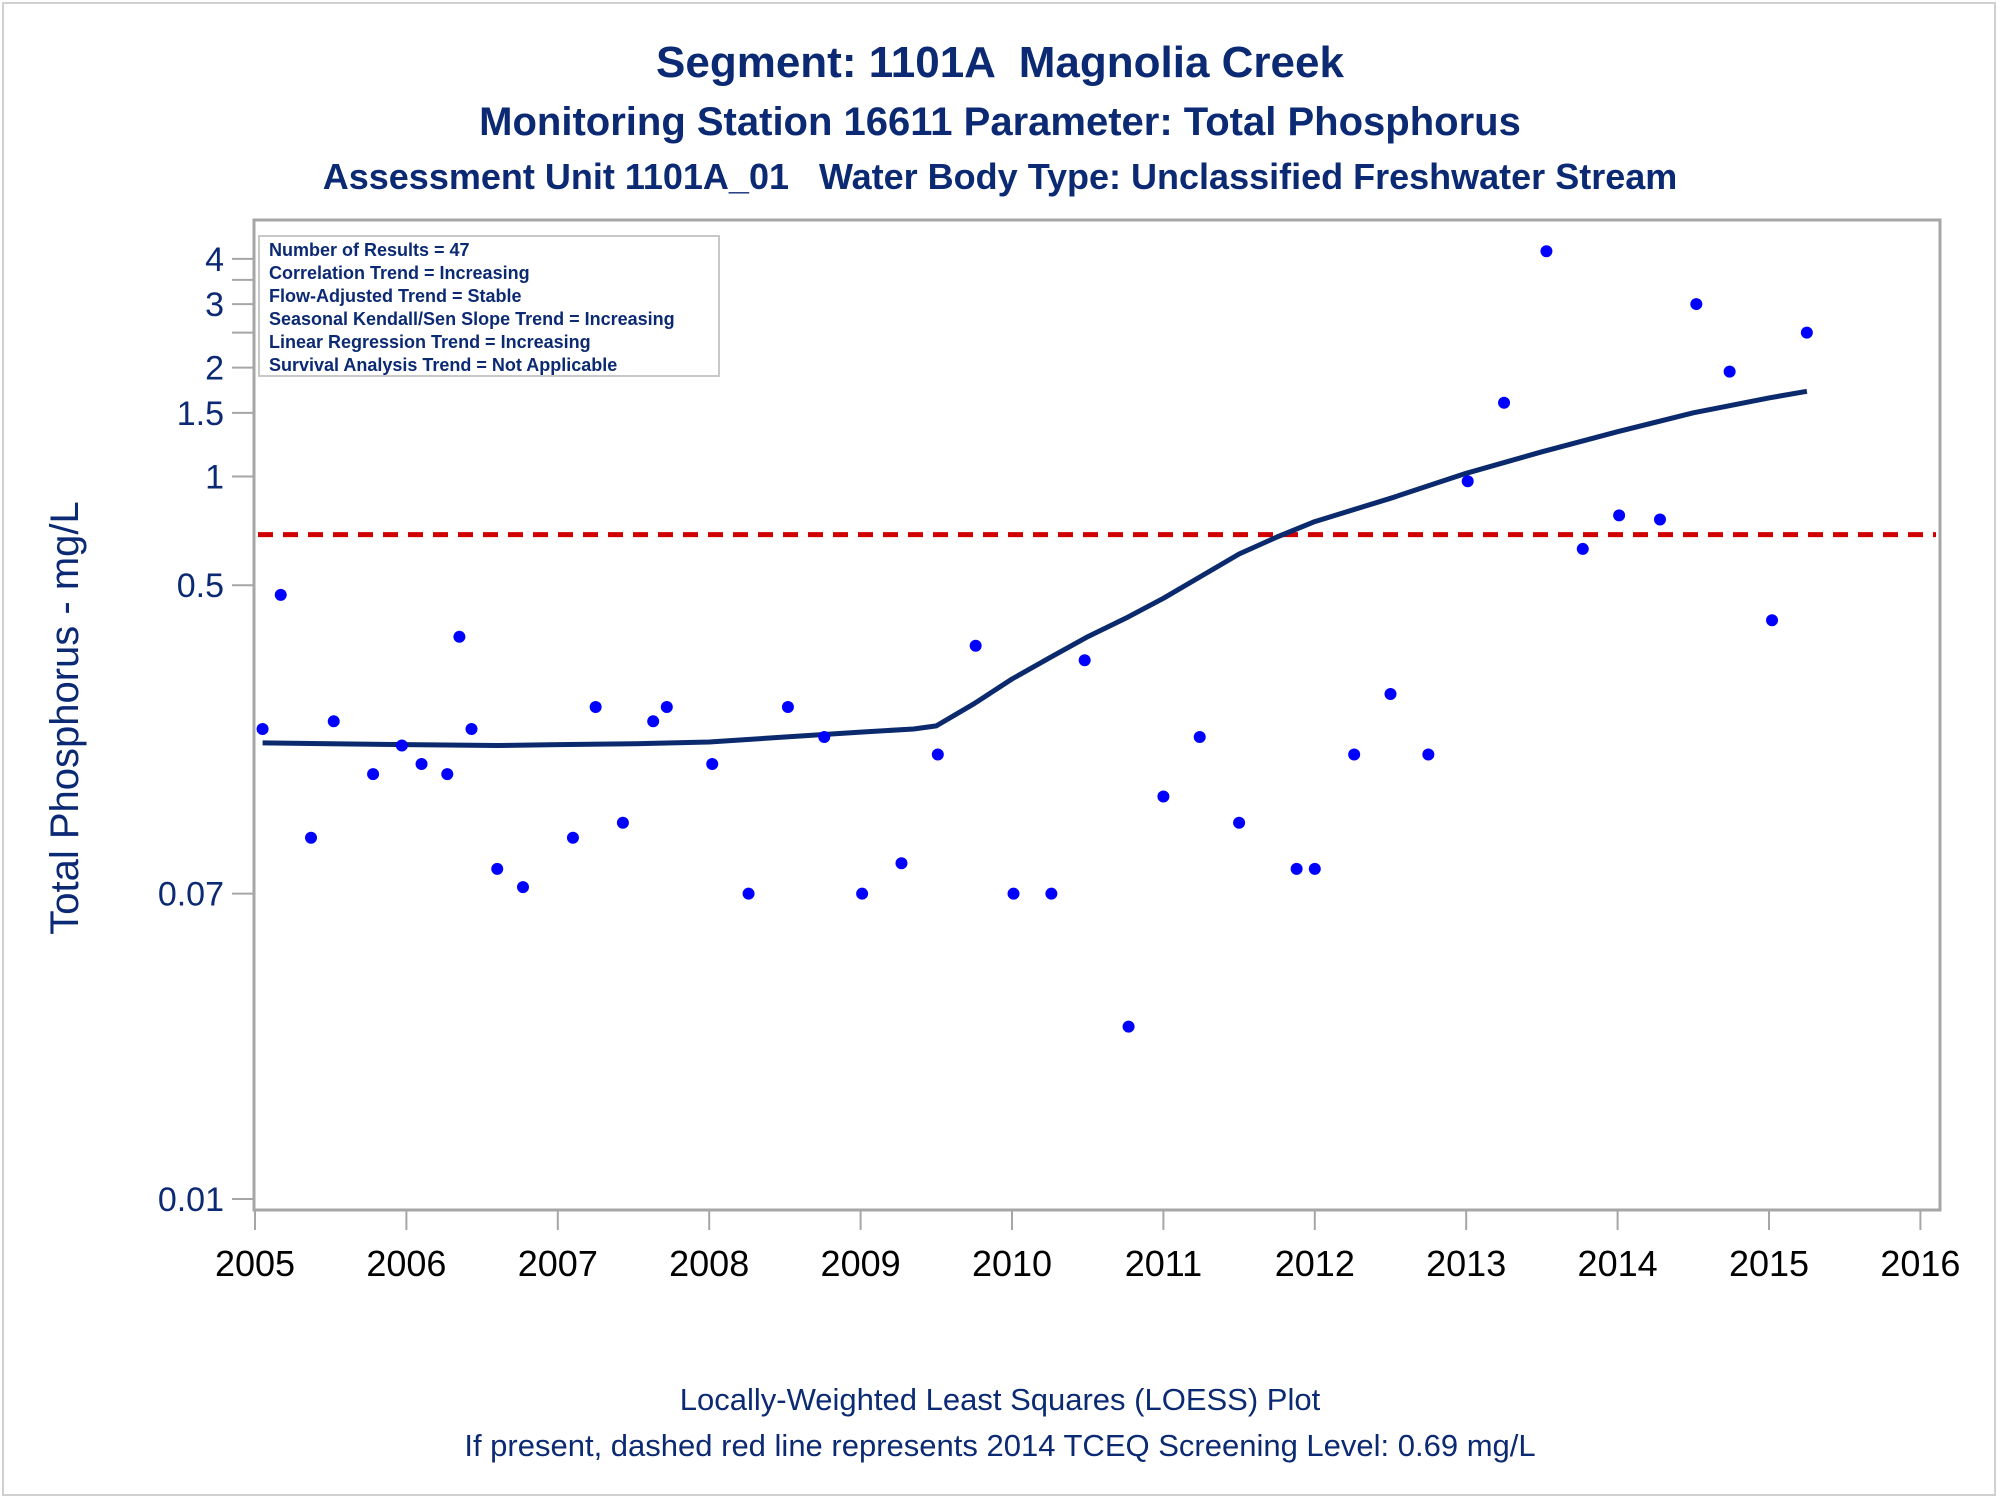 This screenshot has width=2000, height=1500. Describe the element at coordinates (861, 1263) in the screenshot. I see `x-tick-label-4: 2009` at that location.